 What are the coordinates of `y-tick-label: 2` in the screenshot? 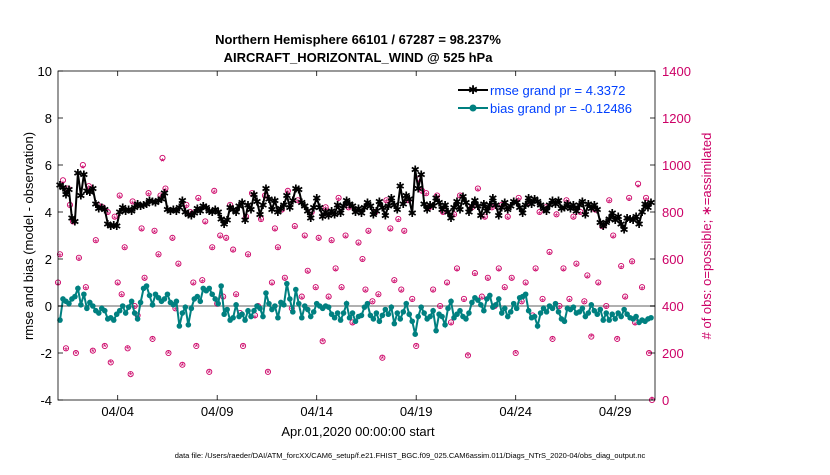 It's located at (48, 259).